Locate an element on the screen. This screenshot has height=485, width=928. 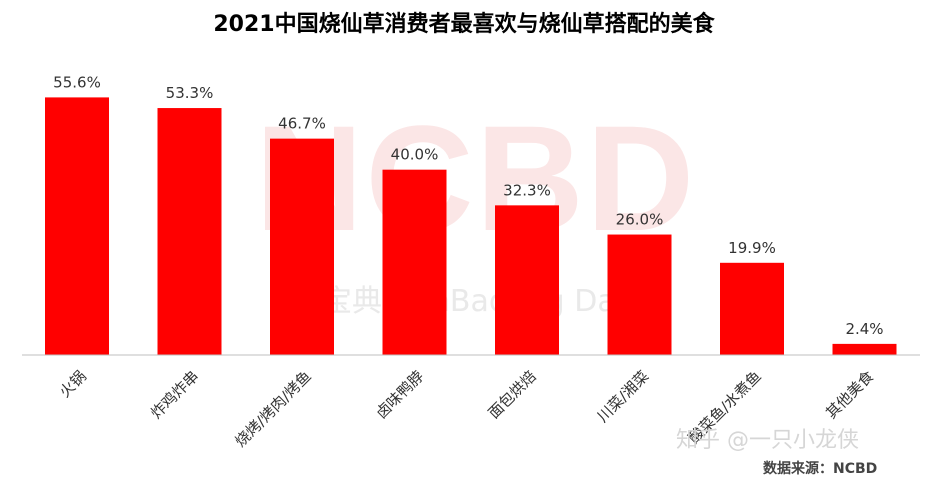
bar-value-label: 26.0% is located at coordinates (640, 220).